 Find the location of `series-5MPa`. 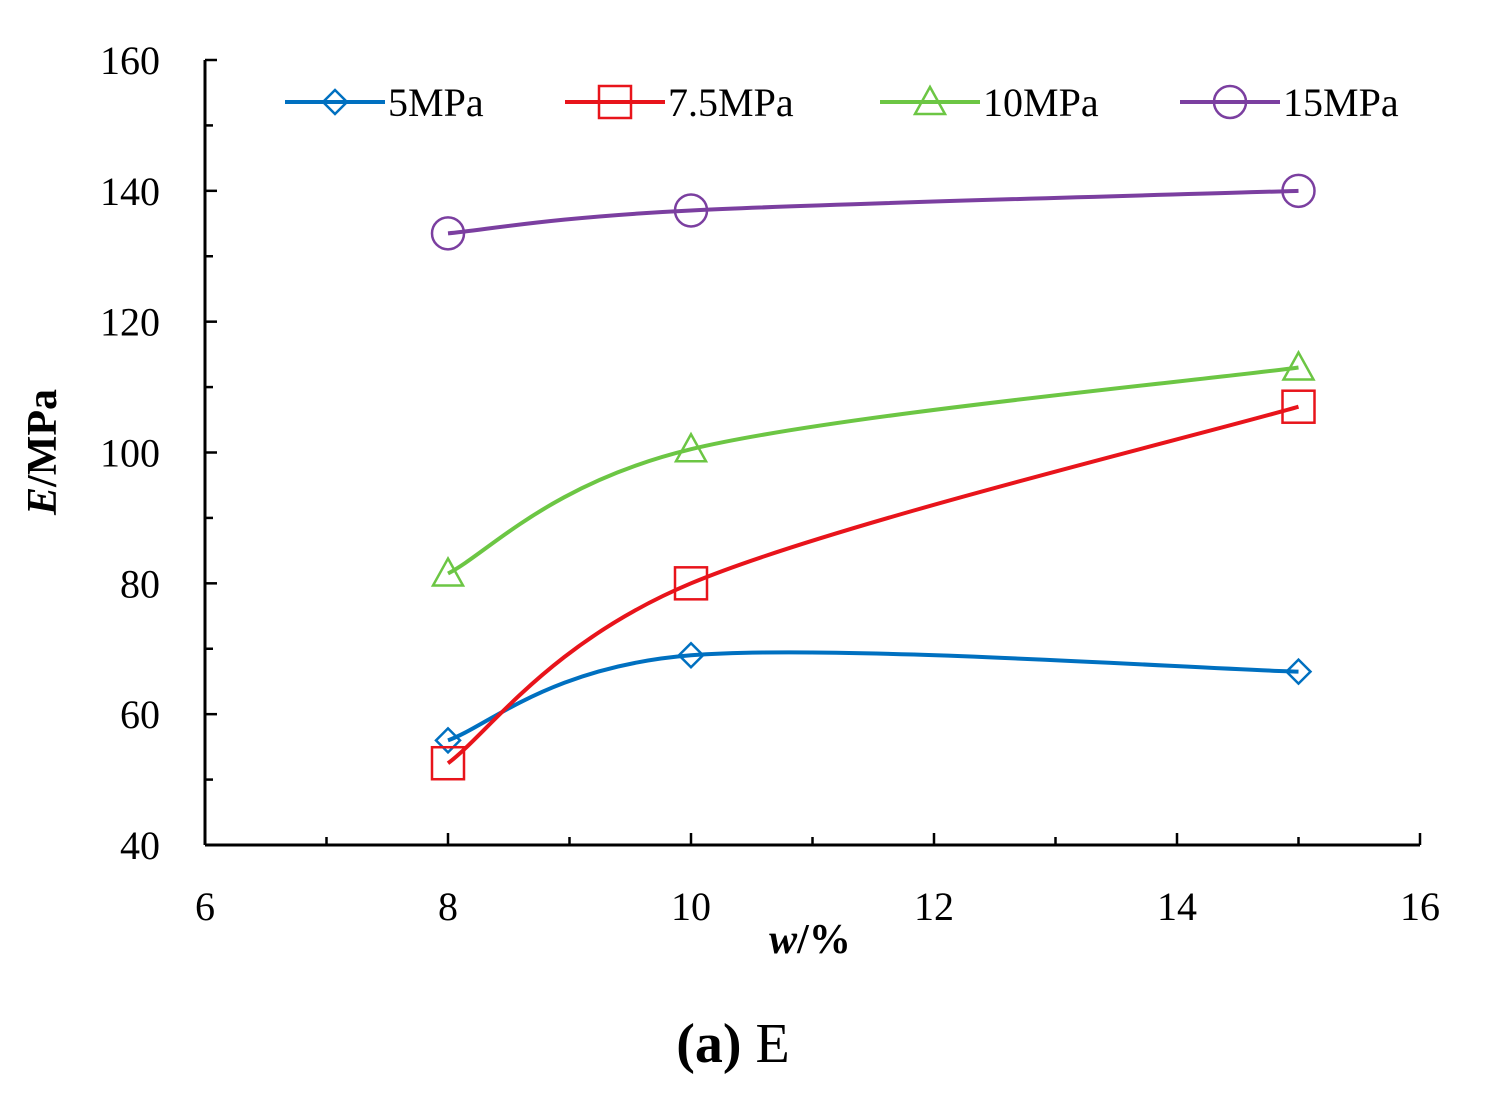

series-5MPa is located at coordinates (873, 698).